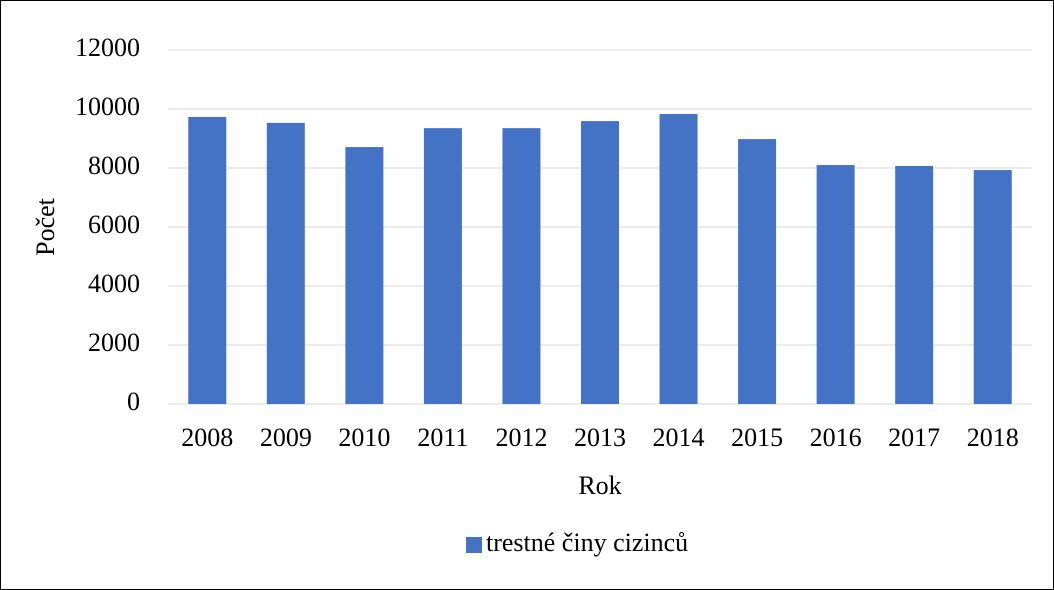 The image size is (1054, 590). What do you see at coordinates (914, 437) in the screenshot?
I see `x-tick-label: 2017` at bounding box center [914, 437].